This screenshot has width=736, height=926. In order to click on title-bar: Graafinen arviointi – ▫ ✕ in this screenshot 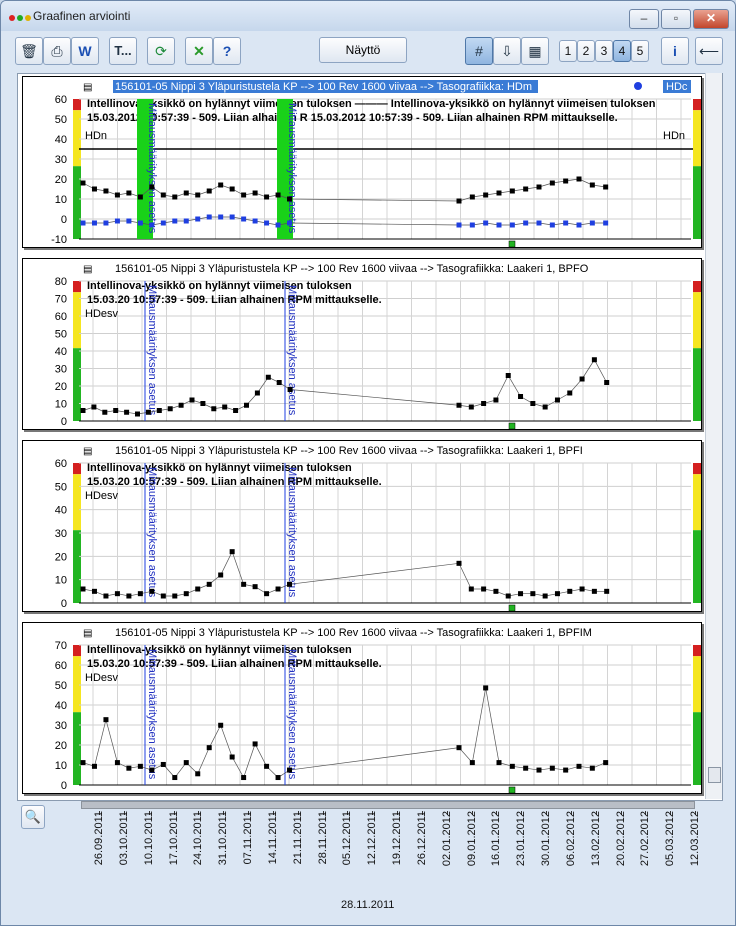, I will do `click(368, 16)`.